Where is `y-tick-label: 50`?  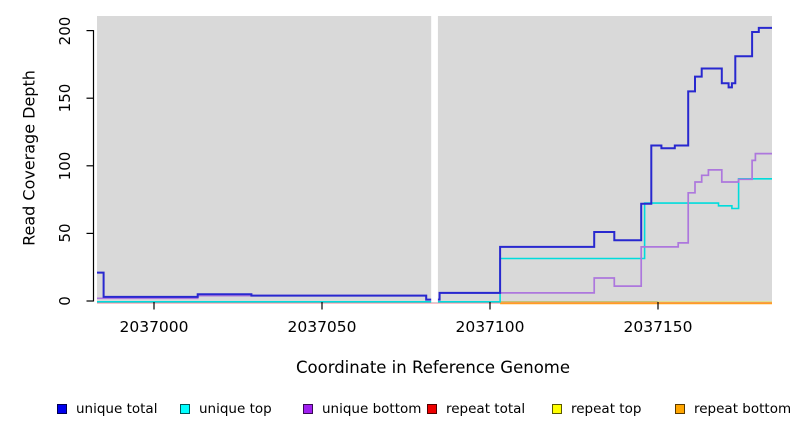
y-tick-label: 50 is located at coordinates (65, 233).